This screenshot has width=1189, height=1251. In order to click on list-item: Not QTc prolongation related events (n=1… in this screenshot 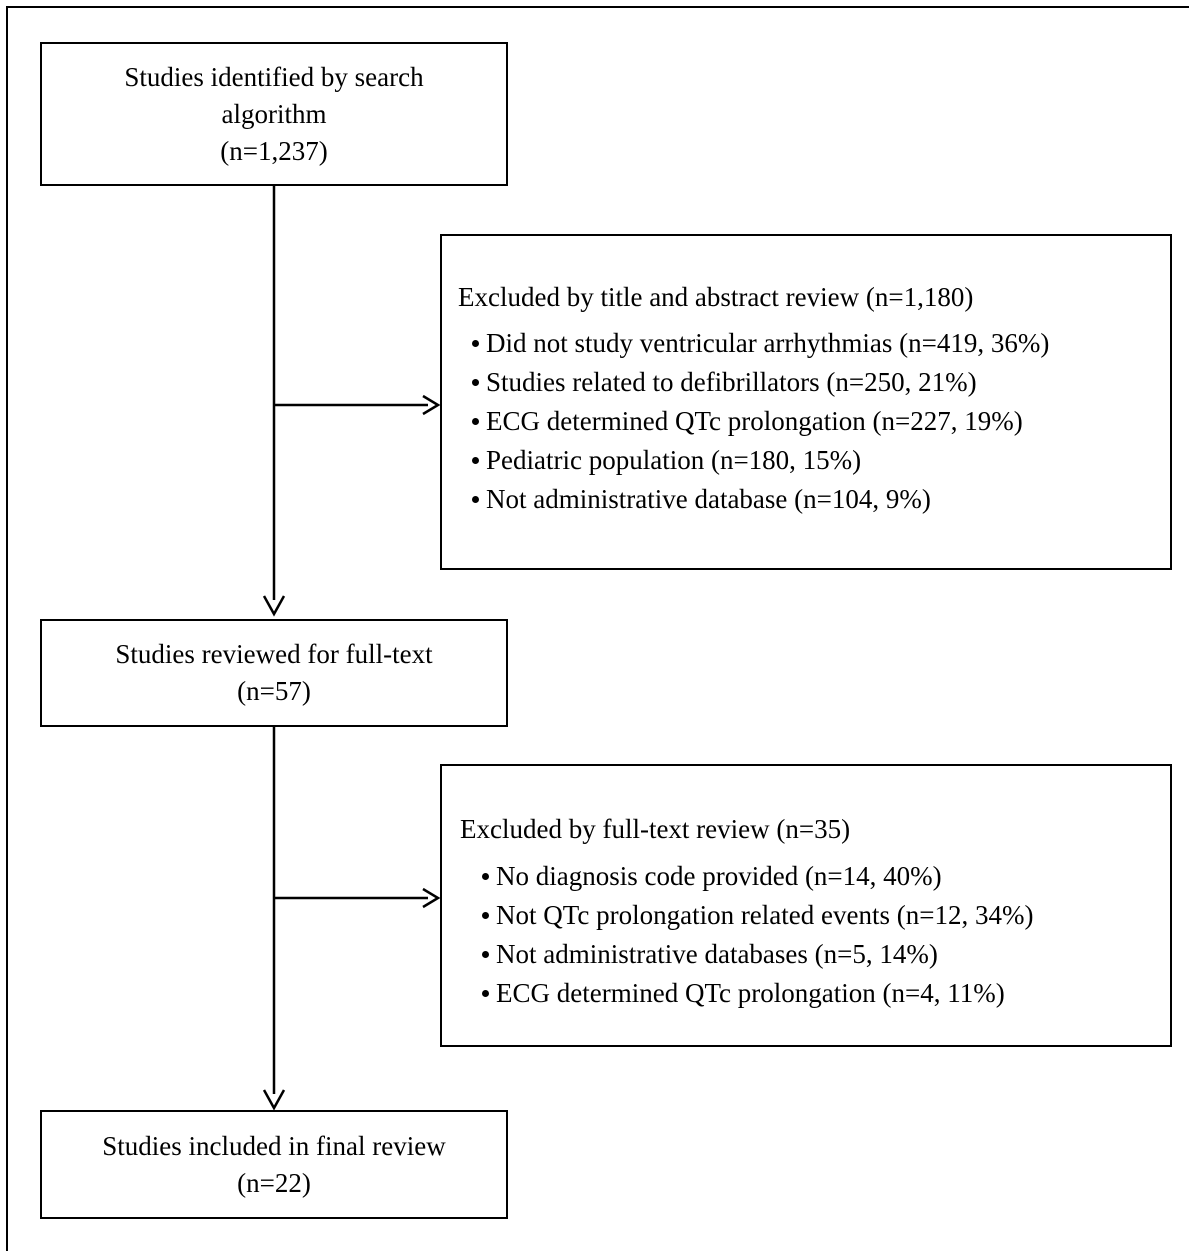, I will do `click(826, 915)`.